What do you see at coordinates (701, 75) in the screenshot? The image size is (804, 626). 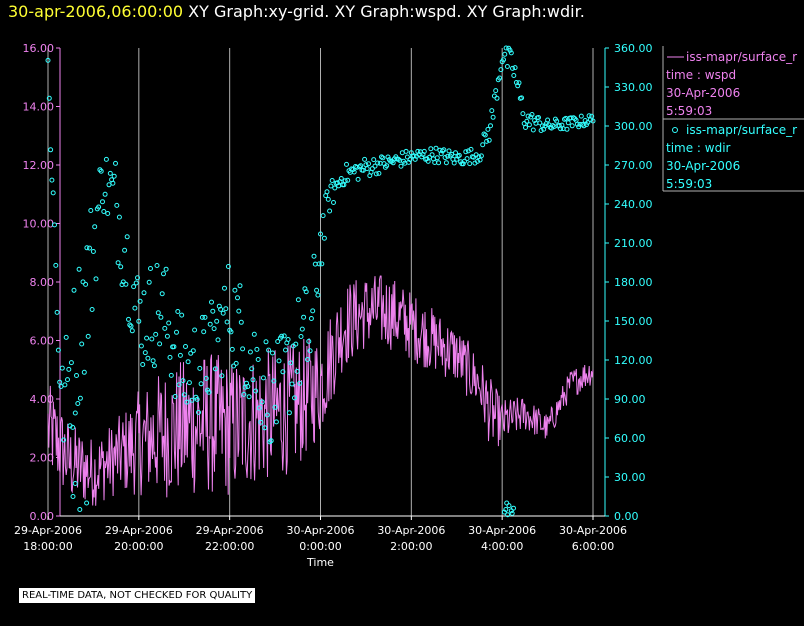 I see `legend-field-0: time : wspd` at bounding box center [701, 75].